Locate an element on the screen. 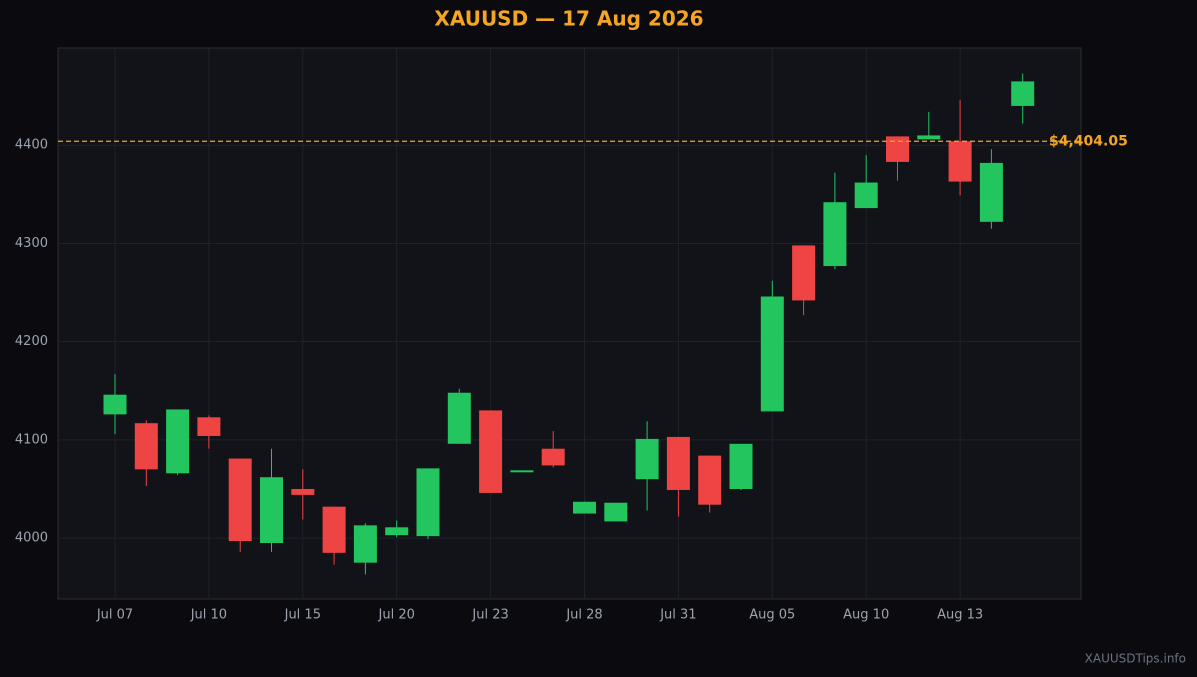  y-tick-label: 4100 is located at coordinates (31, 439).